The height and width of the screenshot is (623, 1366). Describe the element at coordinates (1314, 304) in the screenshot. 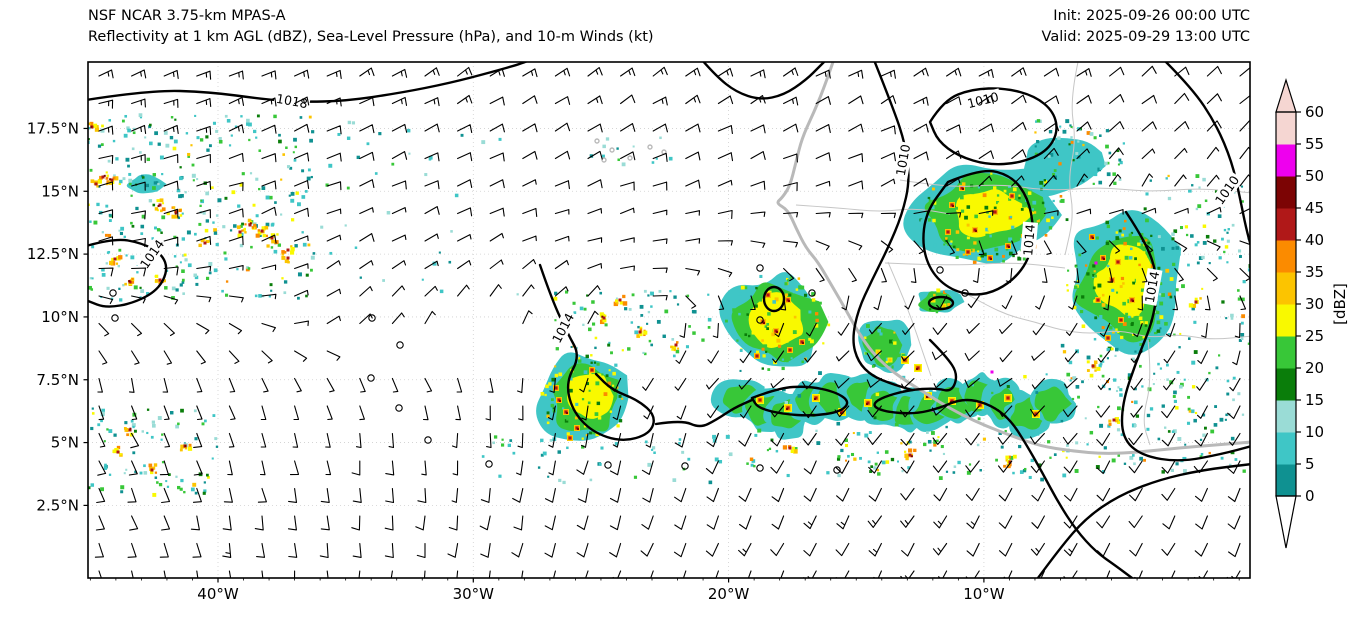

I see `colorbar-tick-label: 30` at that location.